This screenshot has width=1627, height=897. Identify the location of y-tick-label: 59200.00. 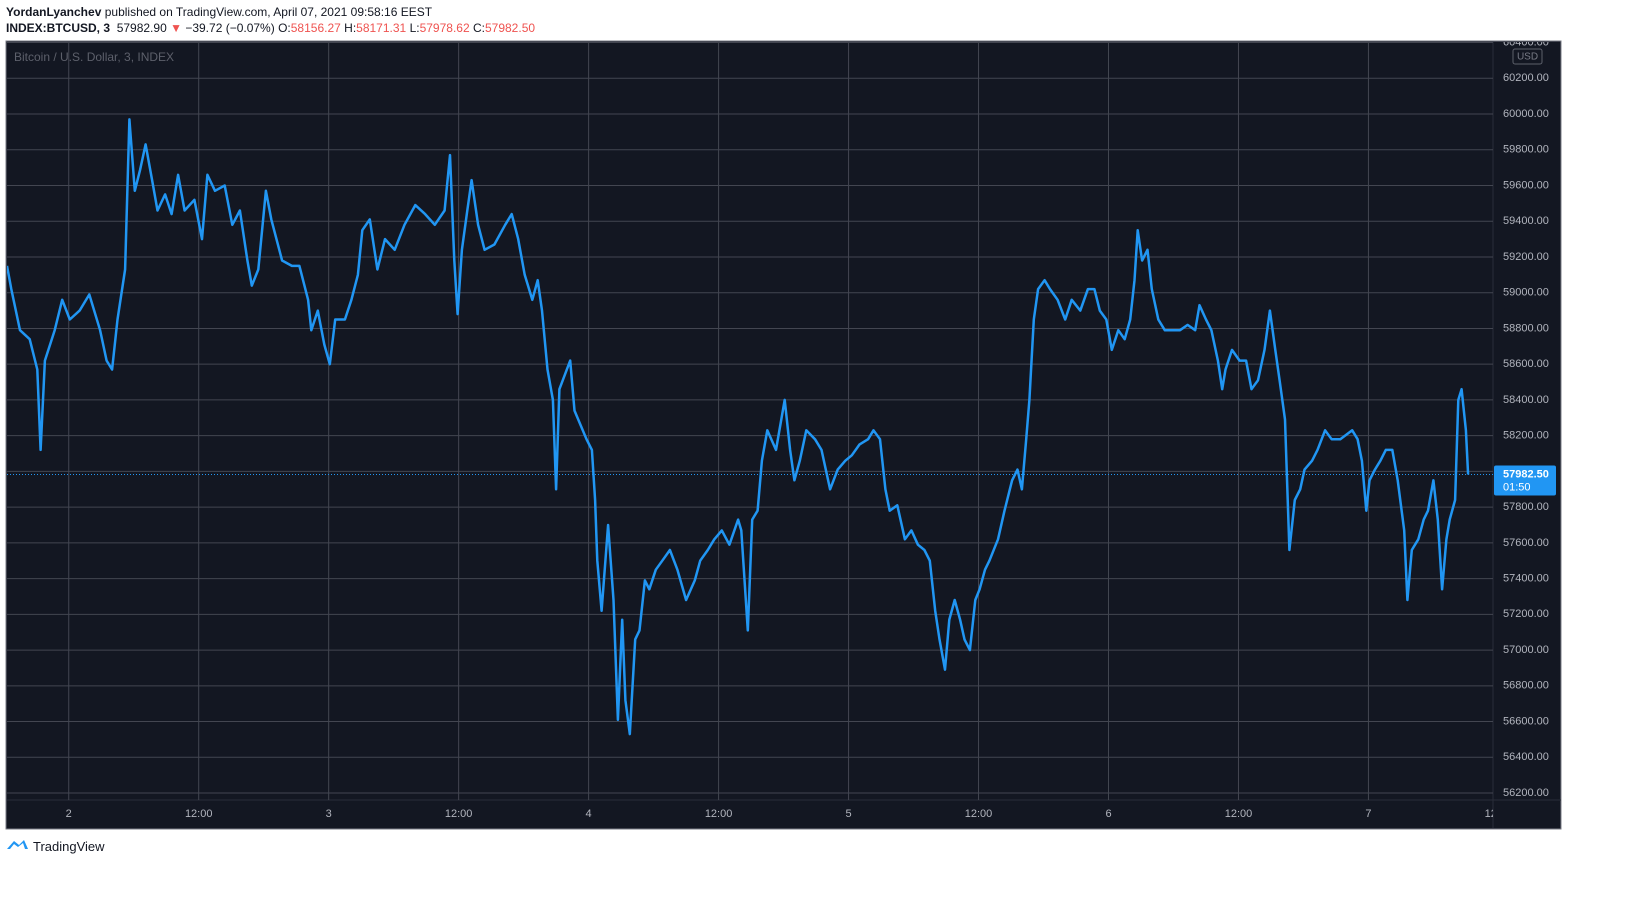
(1526, 257).